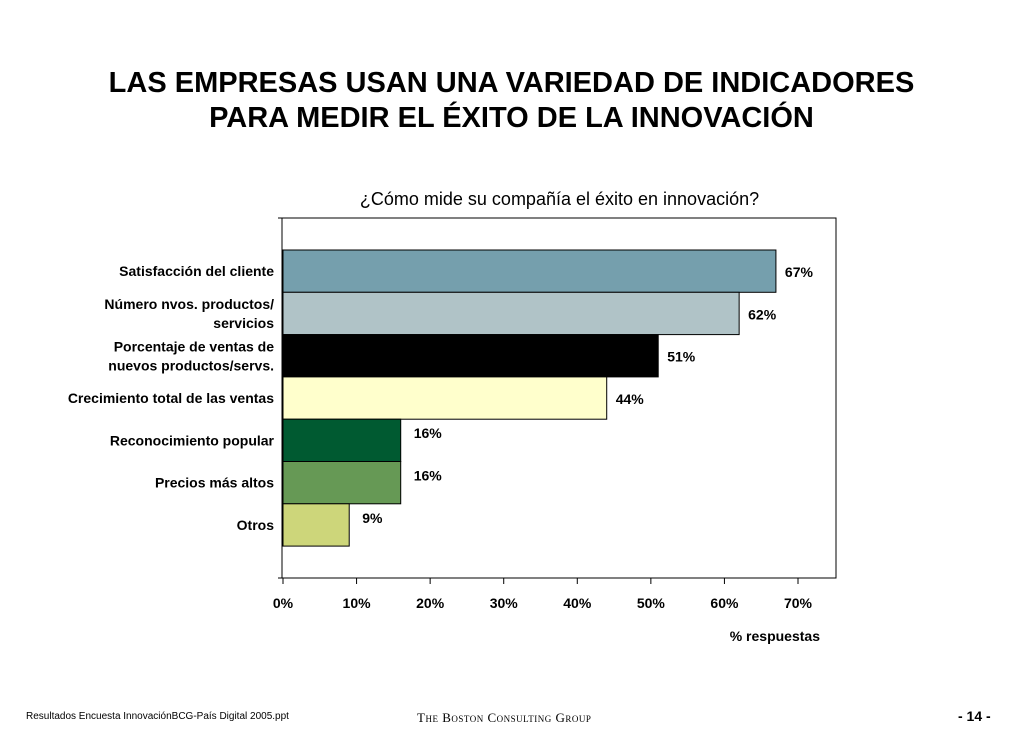  What do you see at coordinates (630, 399) in the screenshot?
I see `data-label: 44%` at bounding box center [630, 399].